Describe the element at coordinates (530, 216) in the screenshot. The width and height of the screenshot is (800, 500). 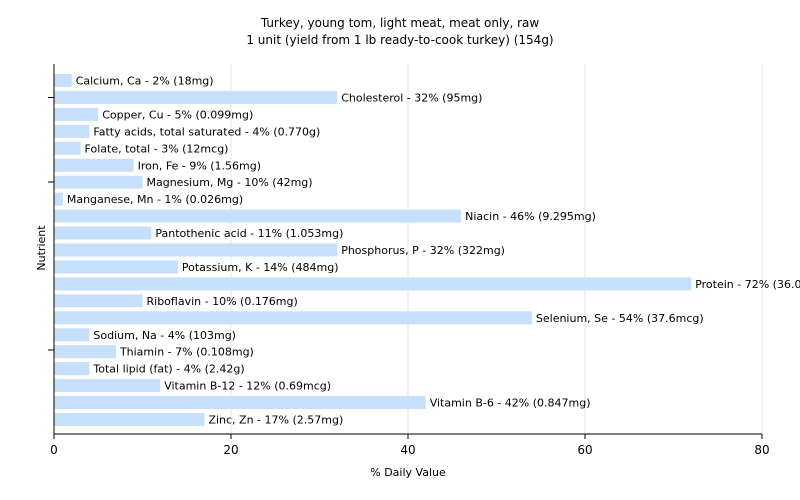
I see `bar-label: Niacin - 46% (9.295mg)` at that location.